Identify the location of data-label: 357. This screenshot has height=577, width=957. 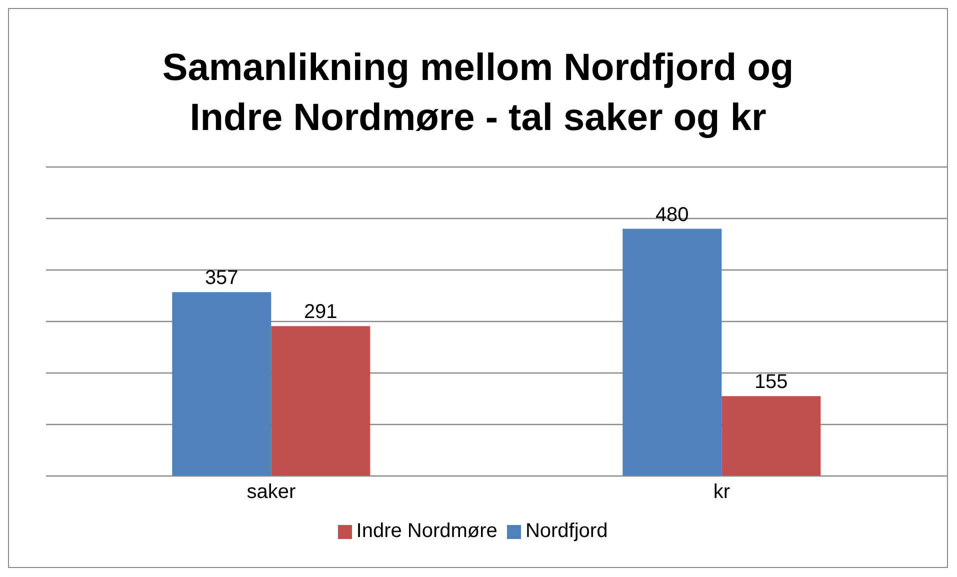
(221, 278).